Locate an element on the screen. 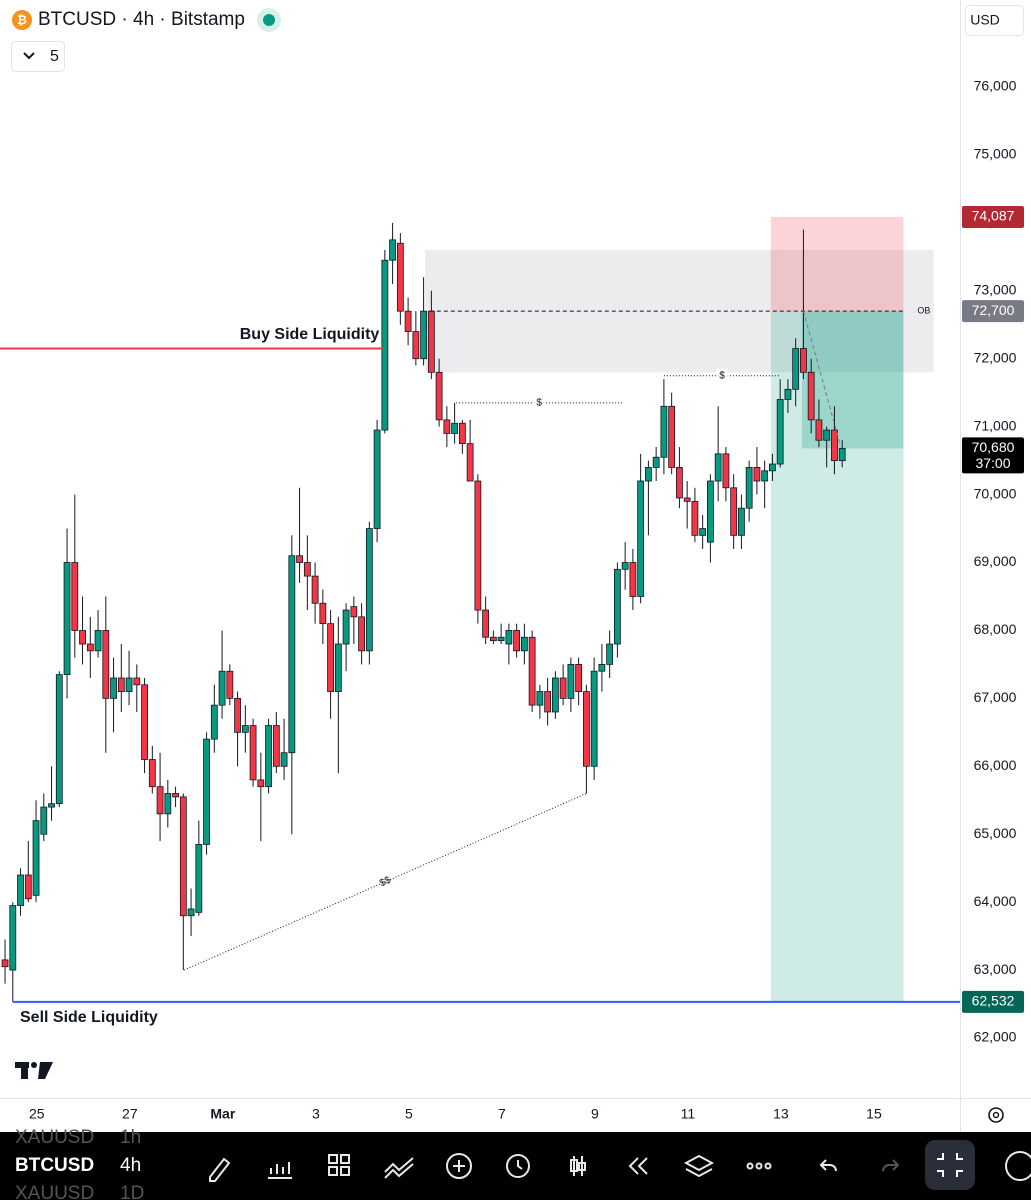  currency-button is located at coordinates (994, 20).